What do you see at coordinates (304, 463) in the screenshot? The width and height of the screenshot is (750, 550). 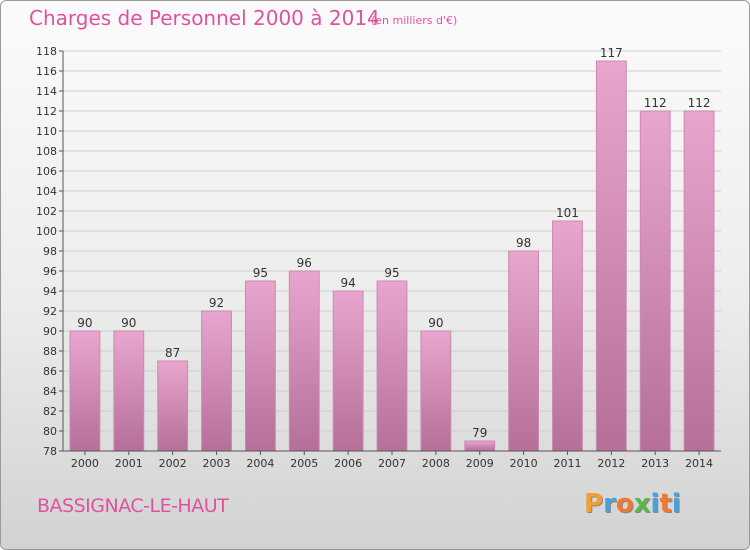 I see `x-tick-label: 2005` at bounding box center [304, 463].